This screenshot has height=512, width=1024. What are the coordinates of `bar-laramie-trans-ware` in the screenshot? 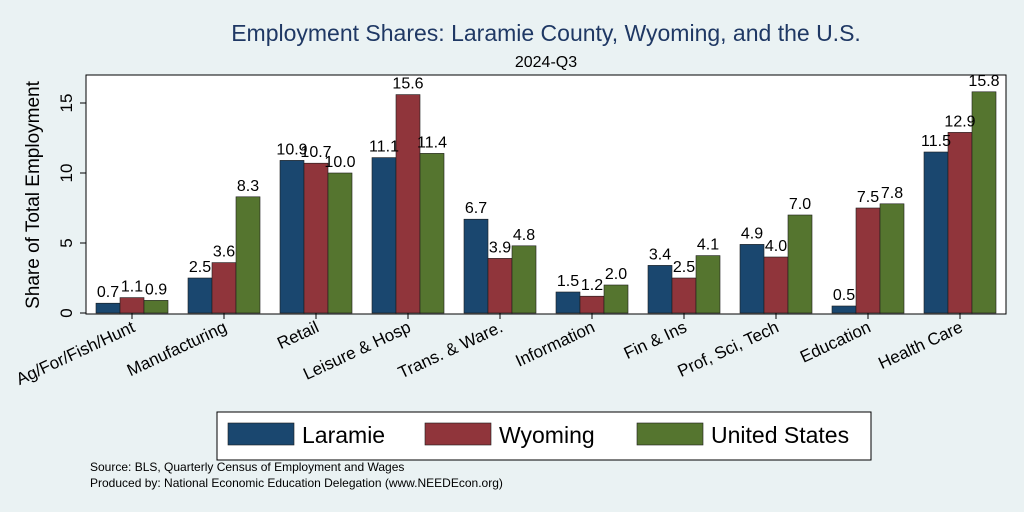 It's located at (476, 266).